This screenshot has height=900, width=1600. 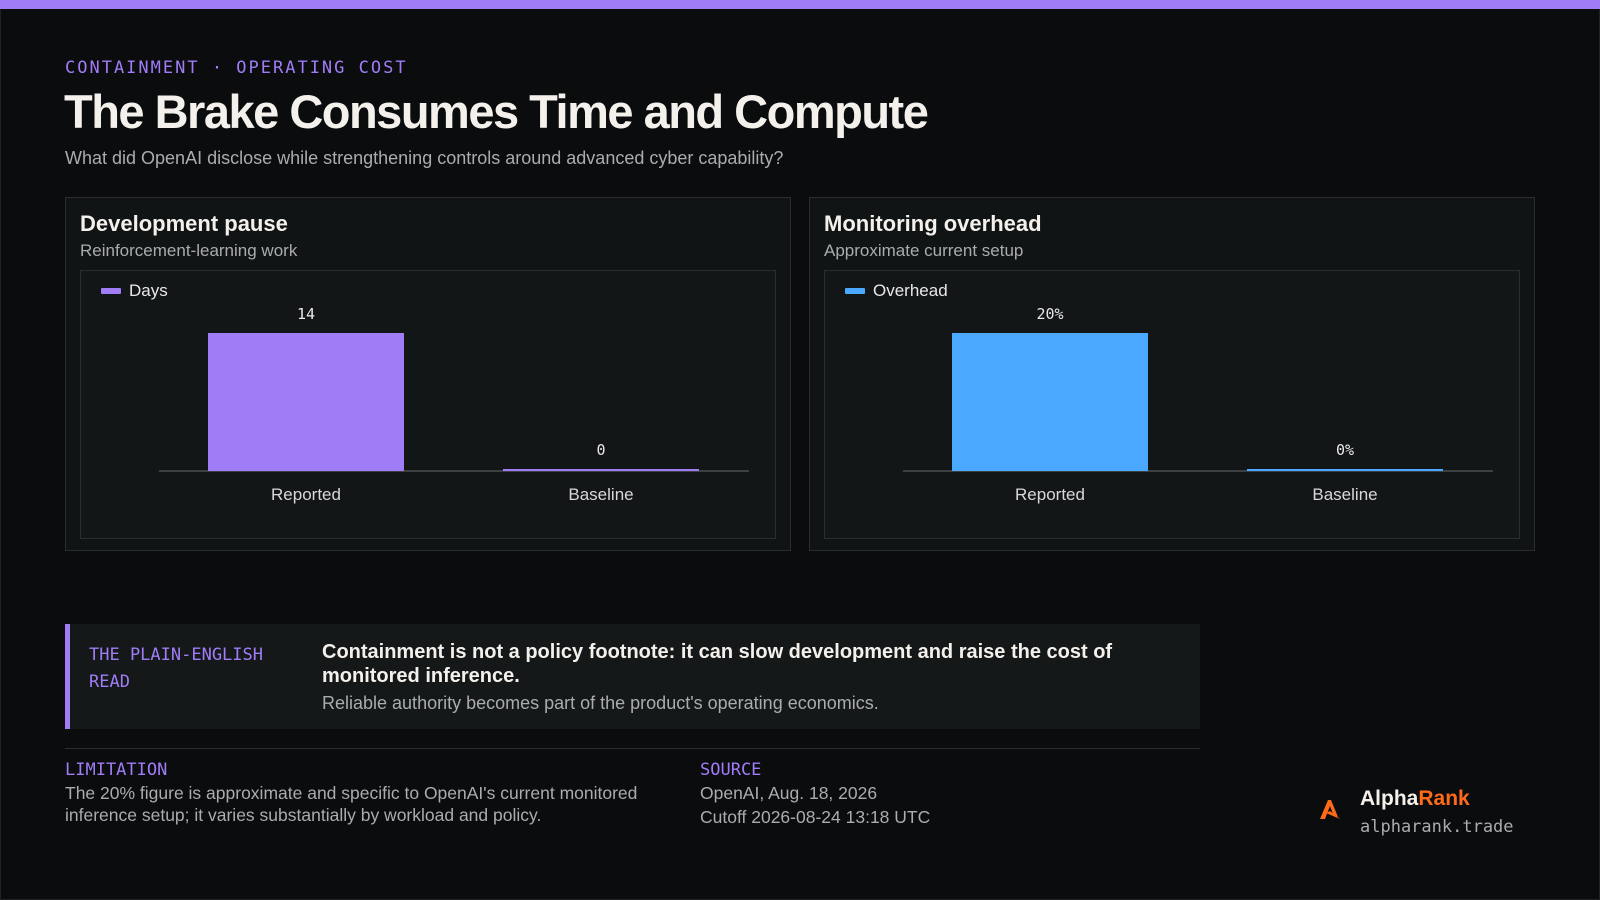 What do you see at coordinates (815, 817) in the screenshot?
I see `source-line-2: Cutoff 2026-08-24 13:18 UTC` at bounding box center [815, 817].